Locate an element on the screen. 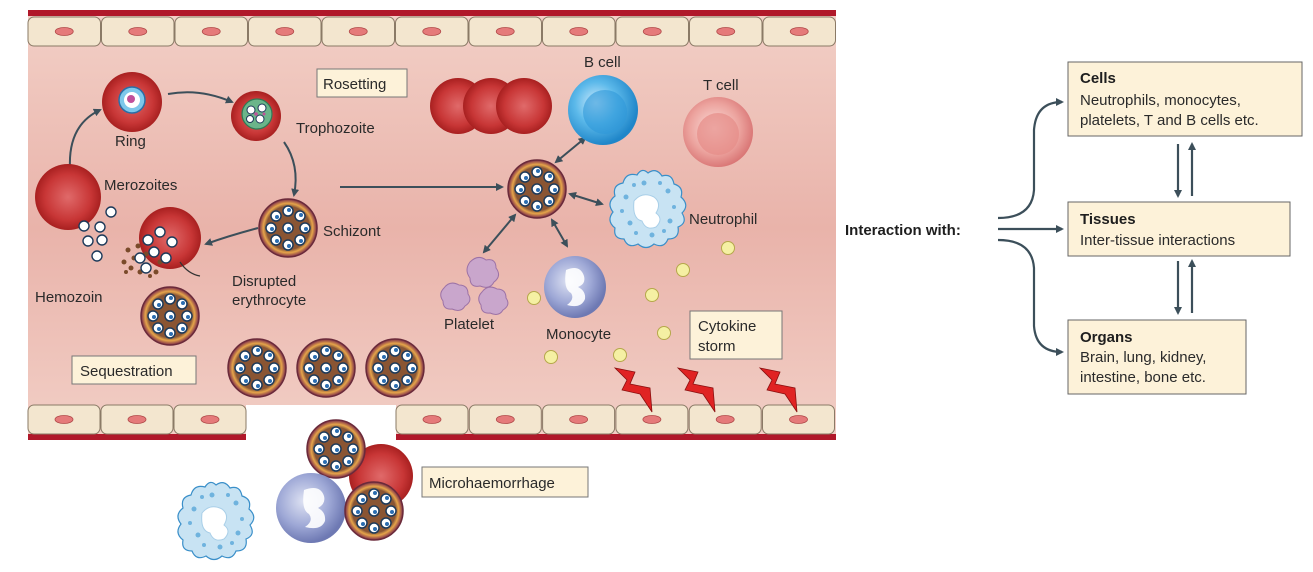 This screenshot has width=1313, height=572. arrow-monocyte-interaction is located at coordinates (559, 233).